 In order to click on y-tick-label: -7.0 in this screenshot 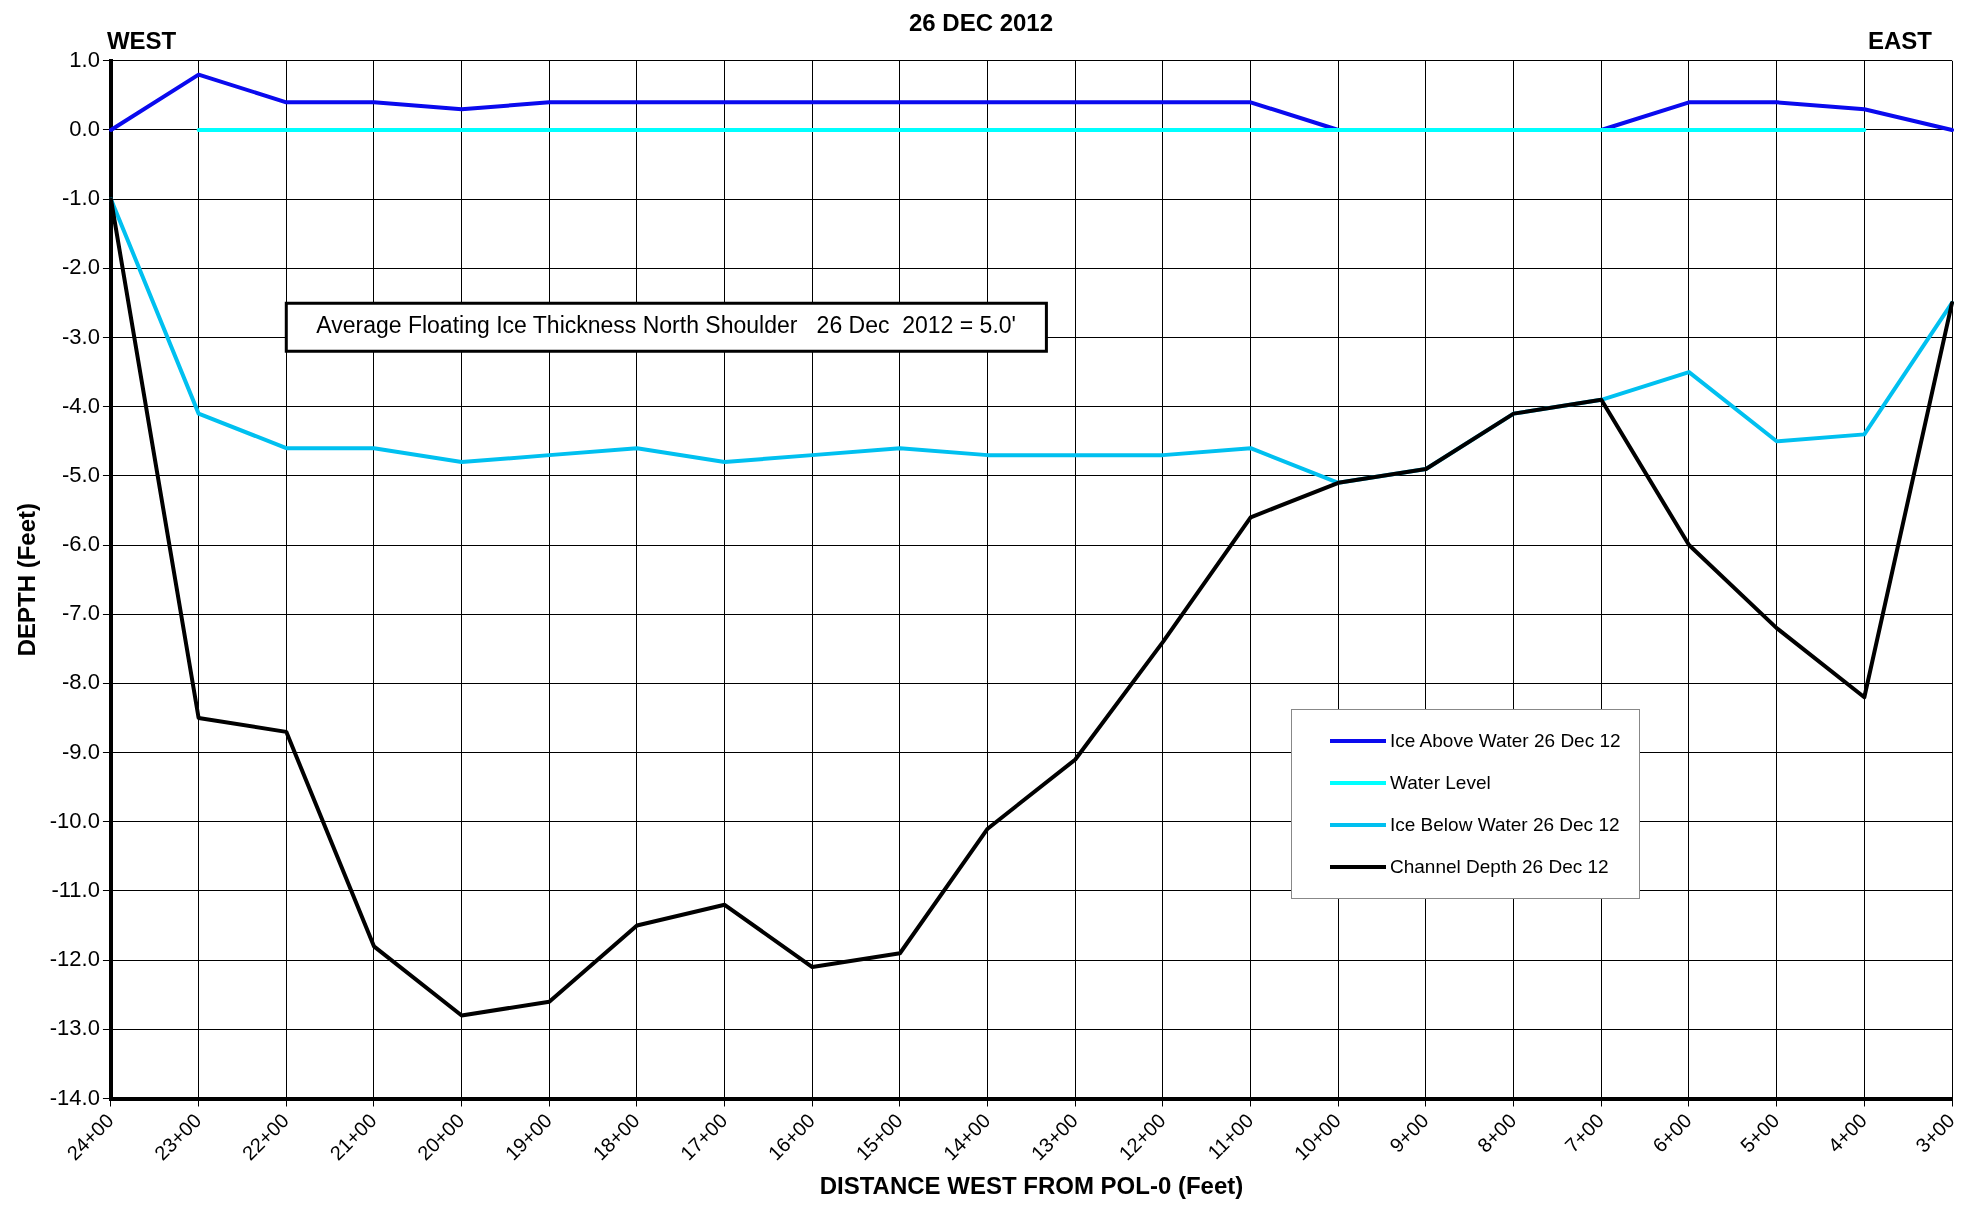, I will do `click(81, 613)`.